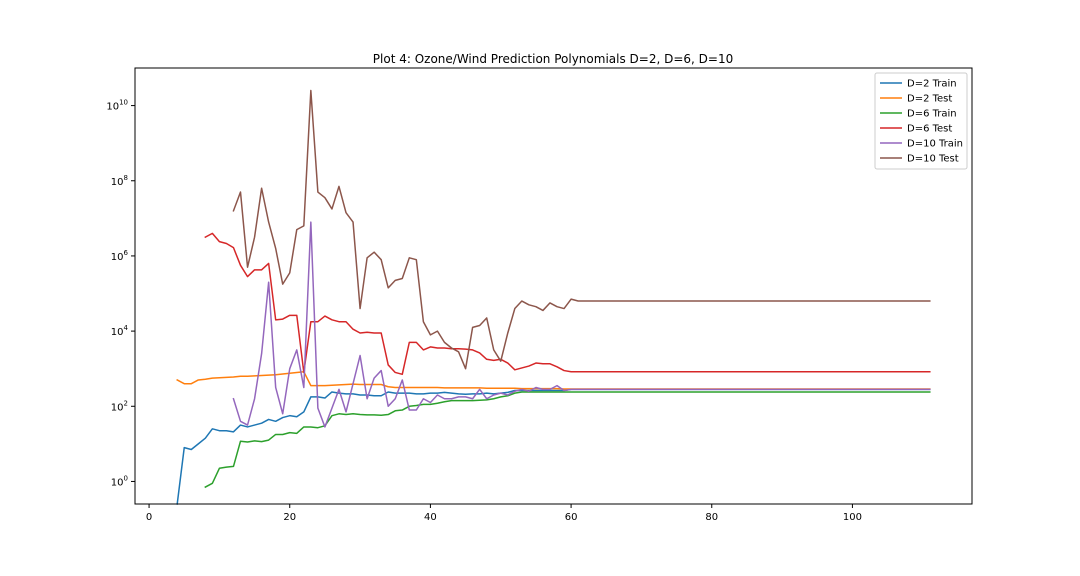  Describe the element at coordinates (571, 517) in the screenshot. I see `x-tick-label: 60` at that location.